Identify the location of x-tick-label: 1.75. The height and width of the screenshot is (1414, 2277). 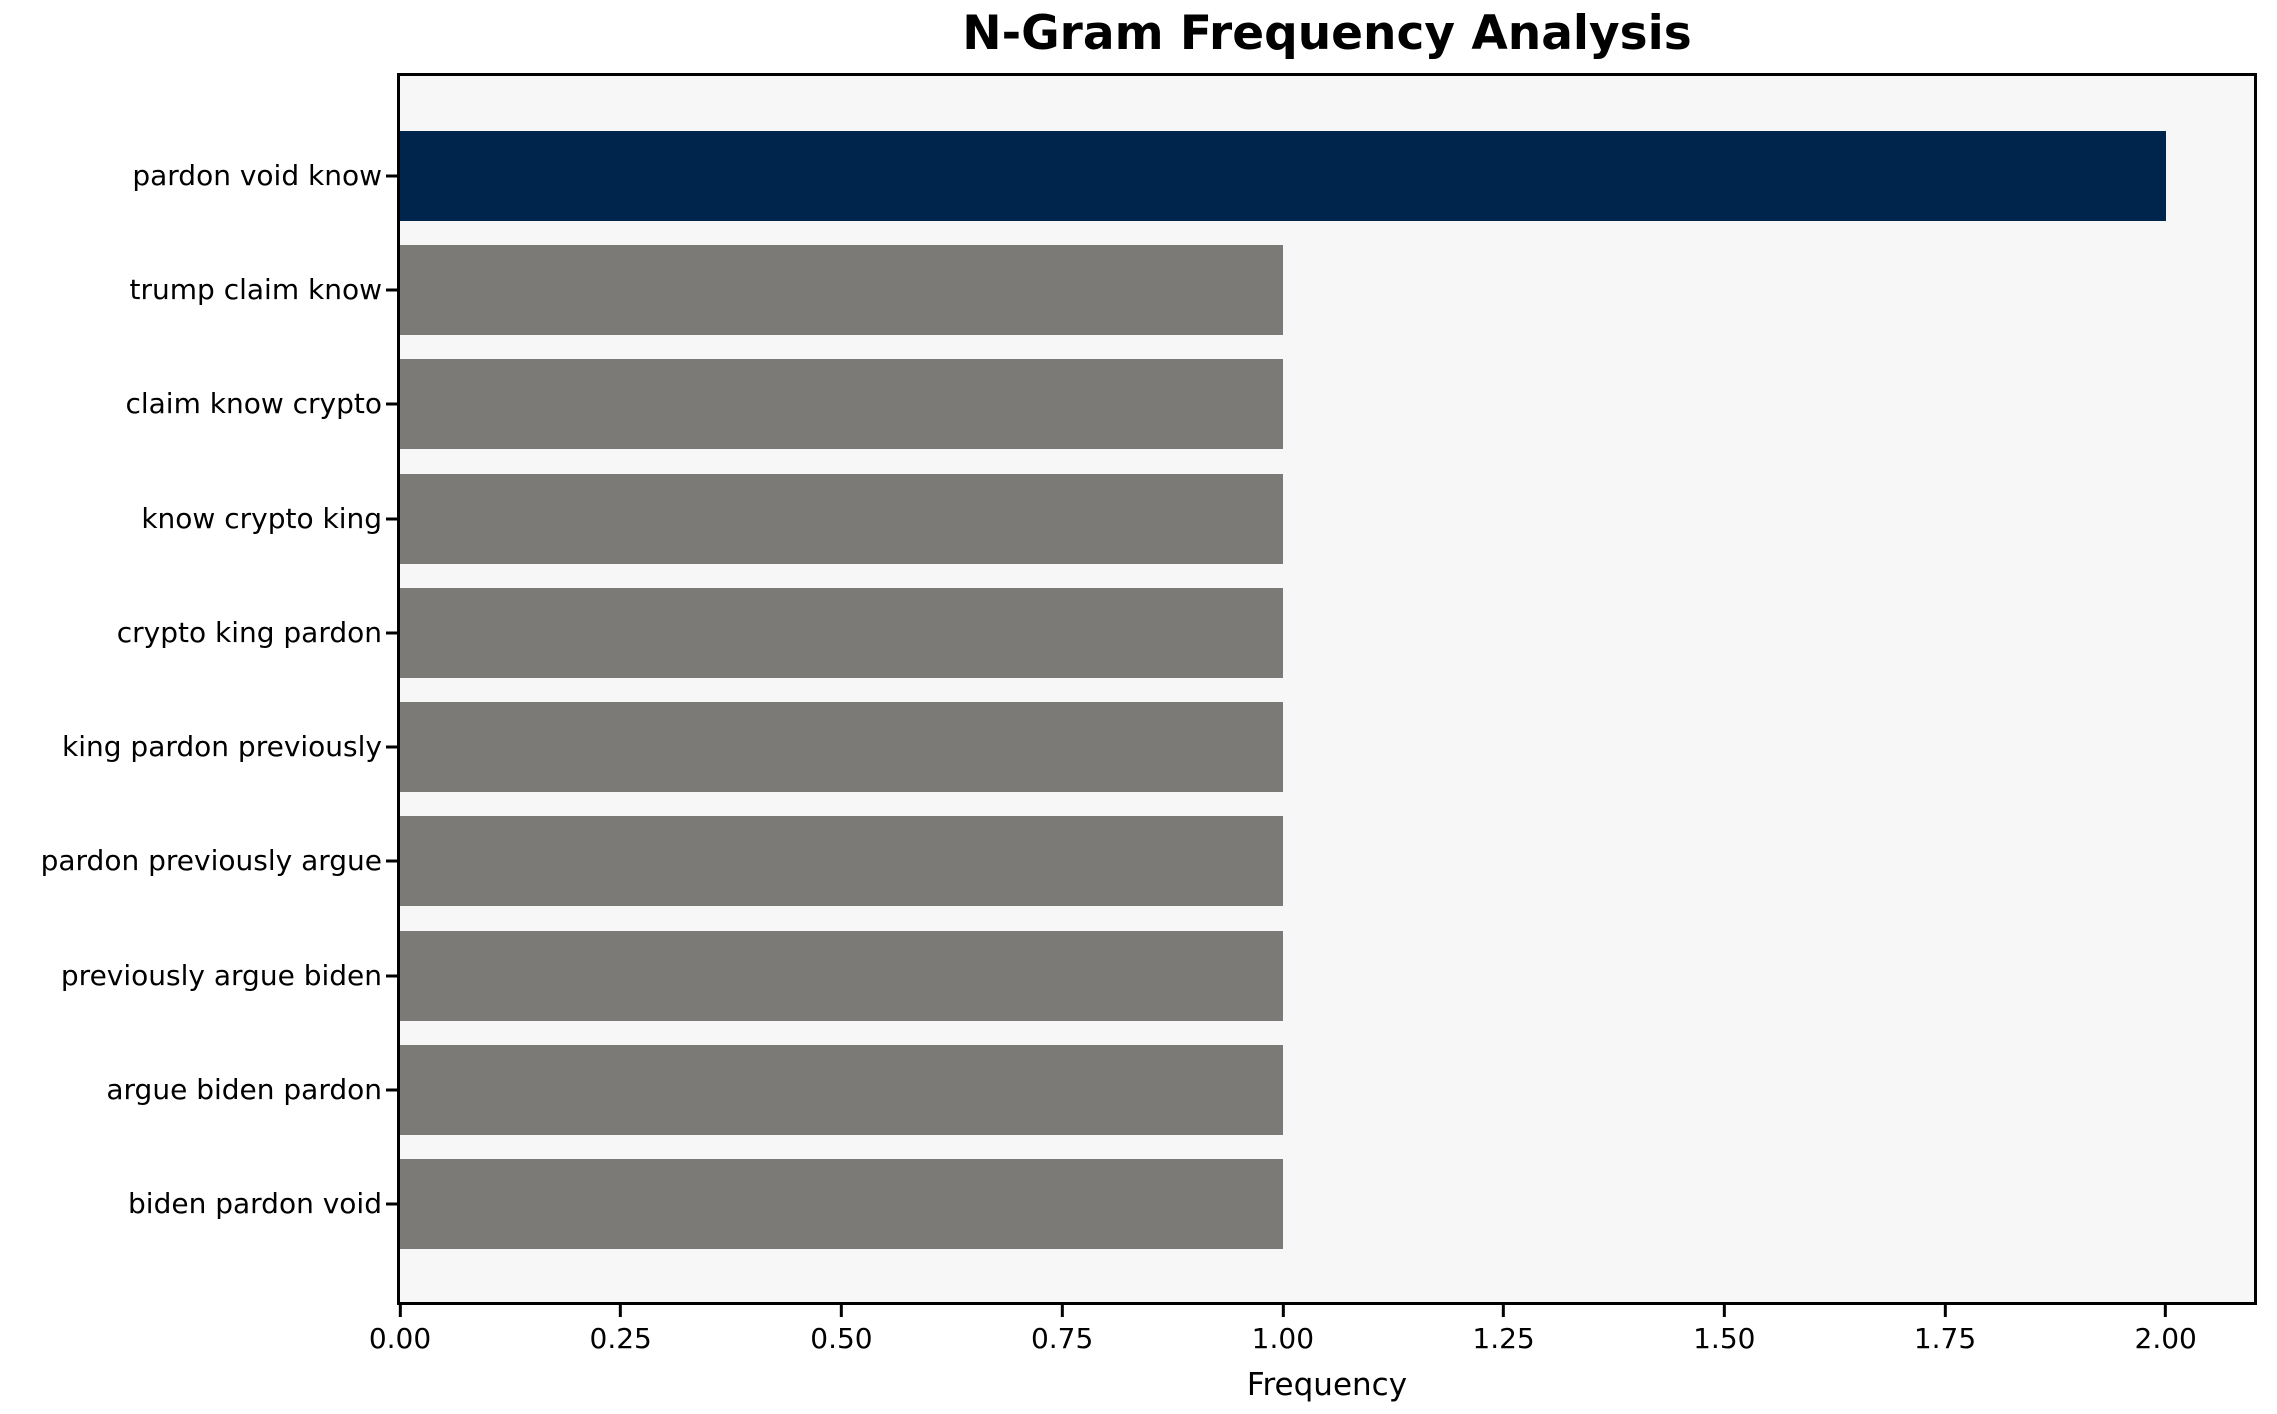
(1945, 1338).